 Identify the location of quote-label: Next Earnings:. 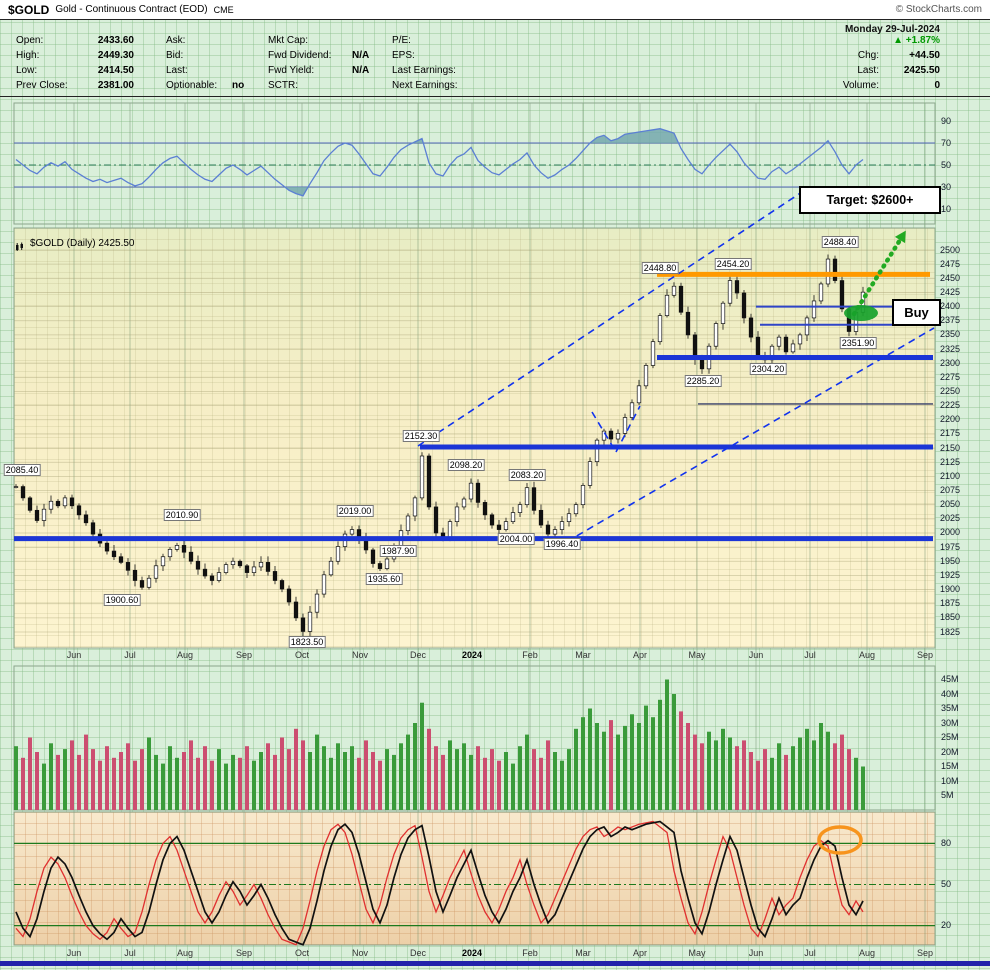
(425, 85).